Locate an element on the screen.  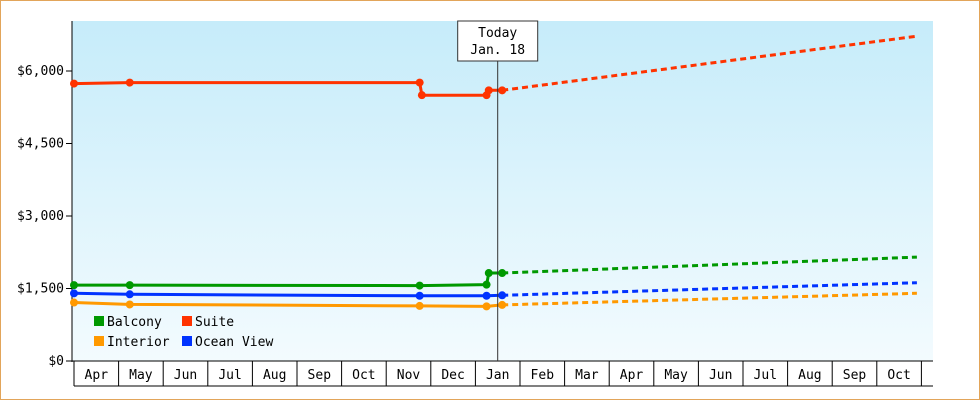
x-tick-label: Jan is located at coordinates (497, 375).